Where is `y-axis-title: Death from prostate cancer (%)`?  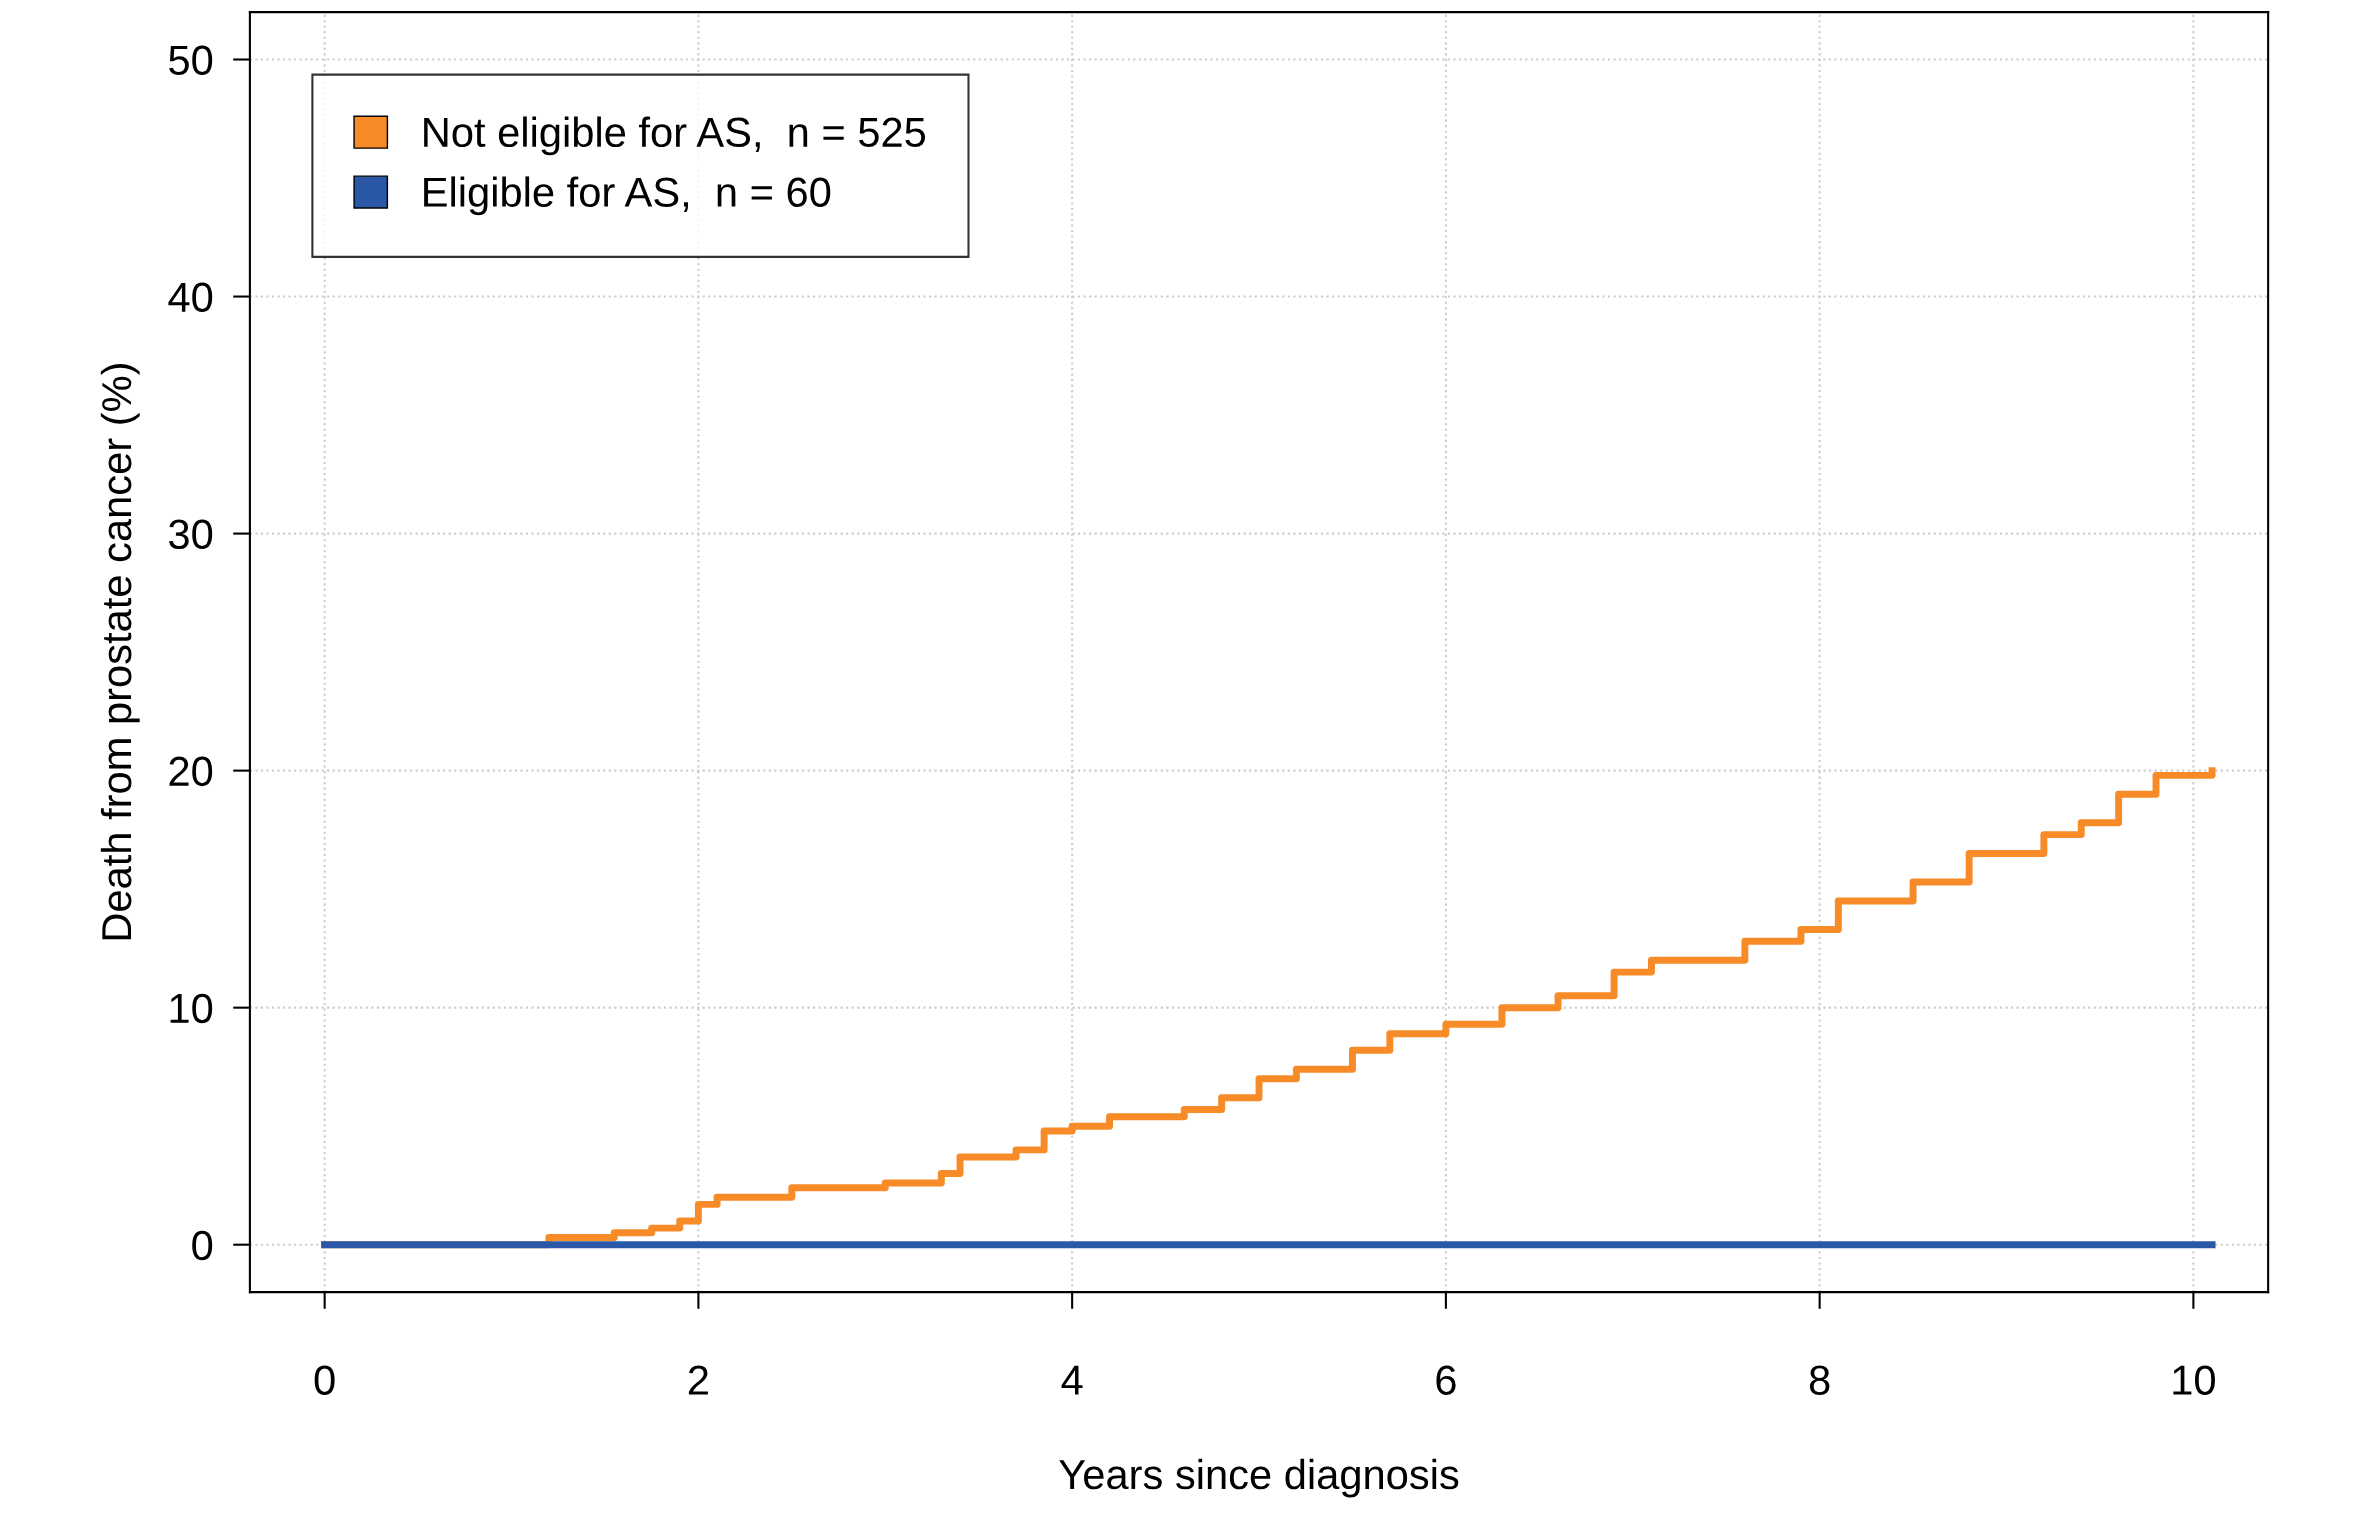 y-axis-title: Death from prostate cancer (%) is located at coordinates (120, 652).